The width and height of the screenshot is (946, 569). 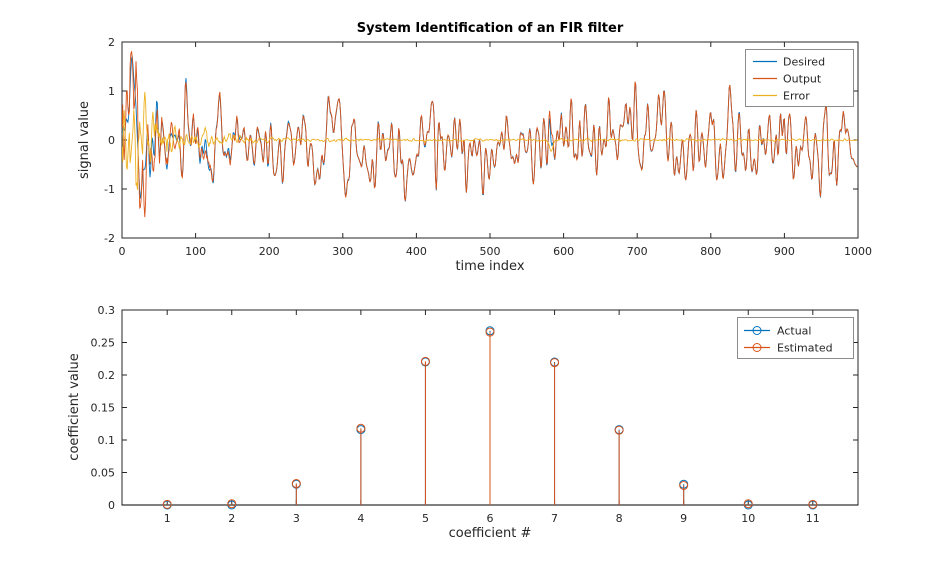 I want to click on x-tick-label: 8, so click(x=619, y=518).